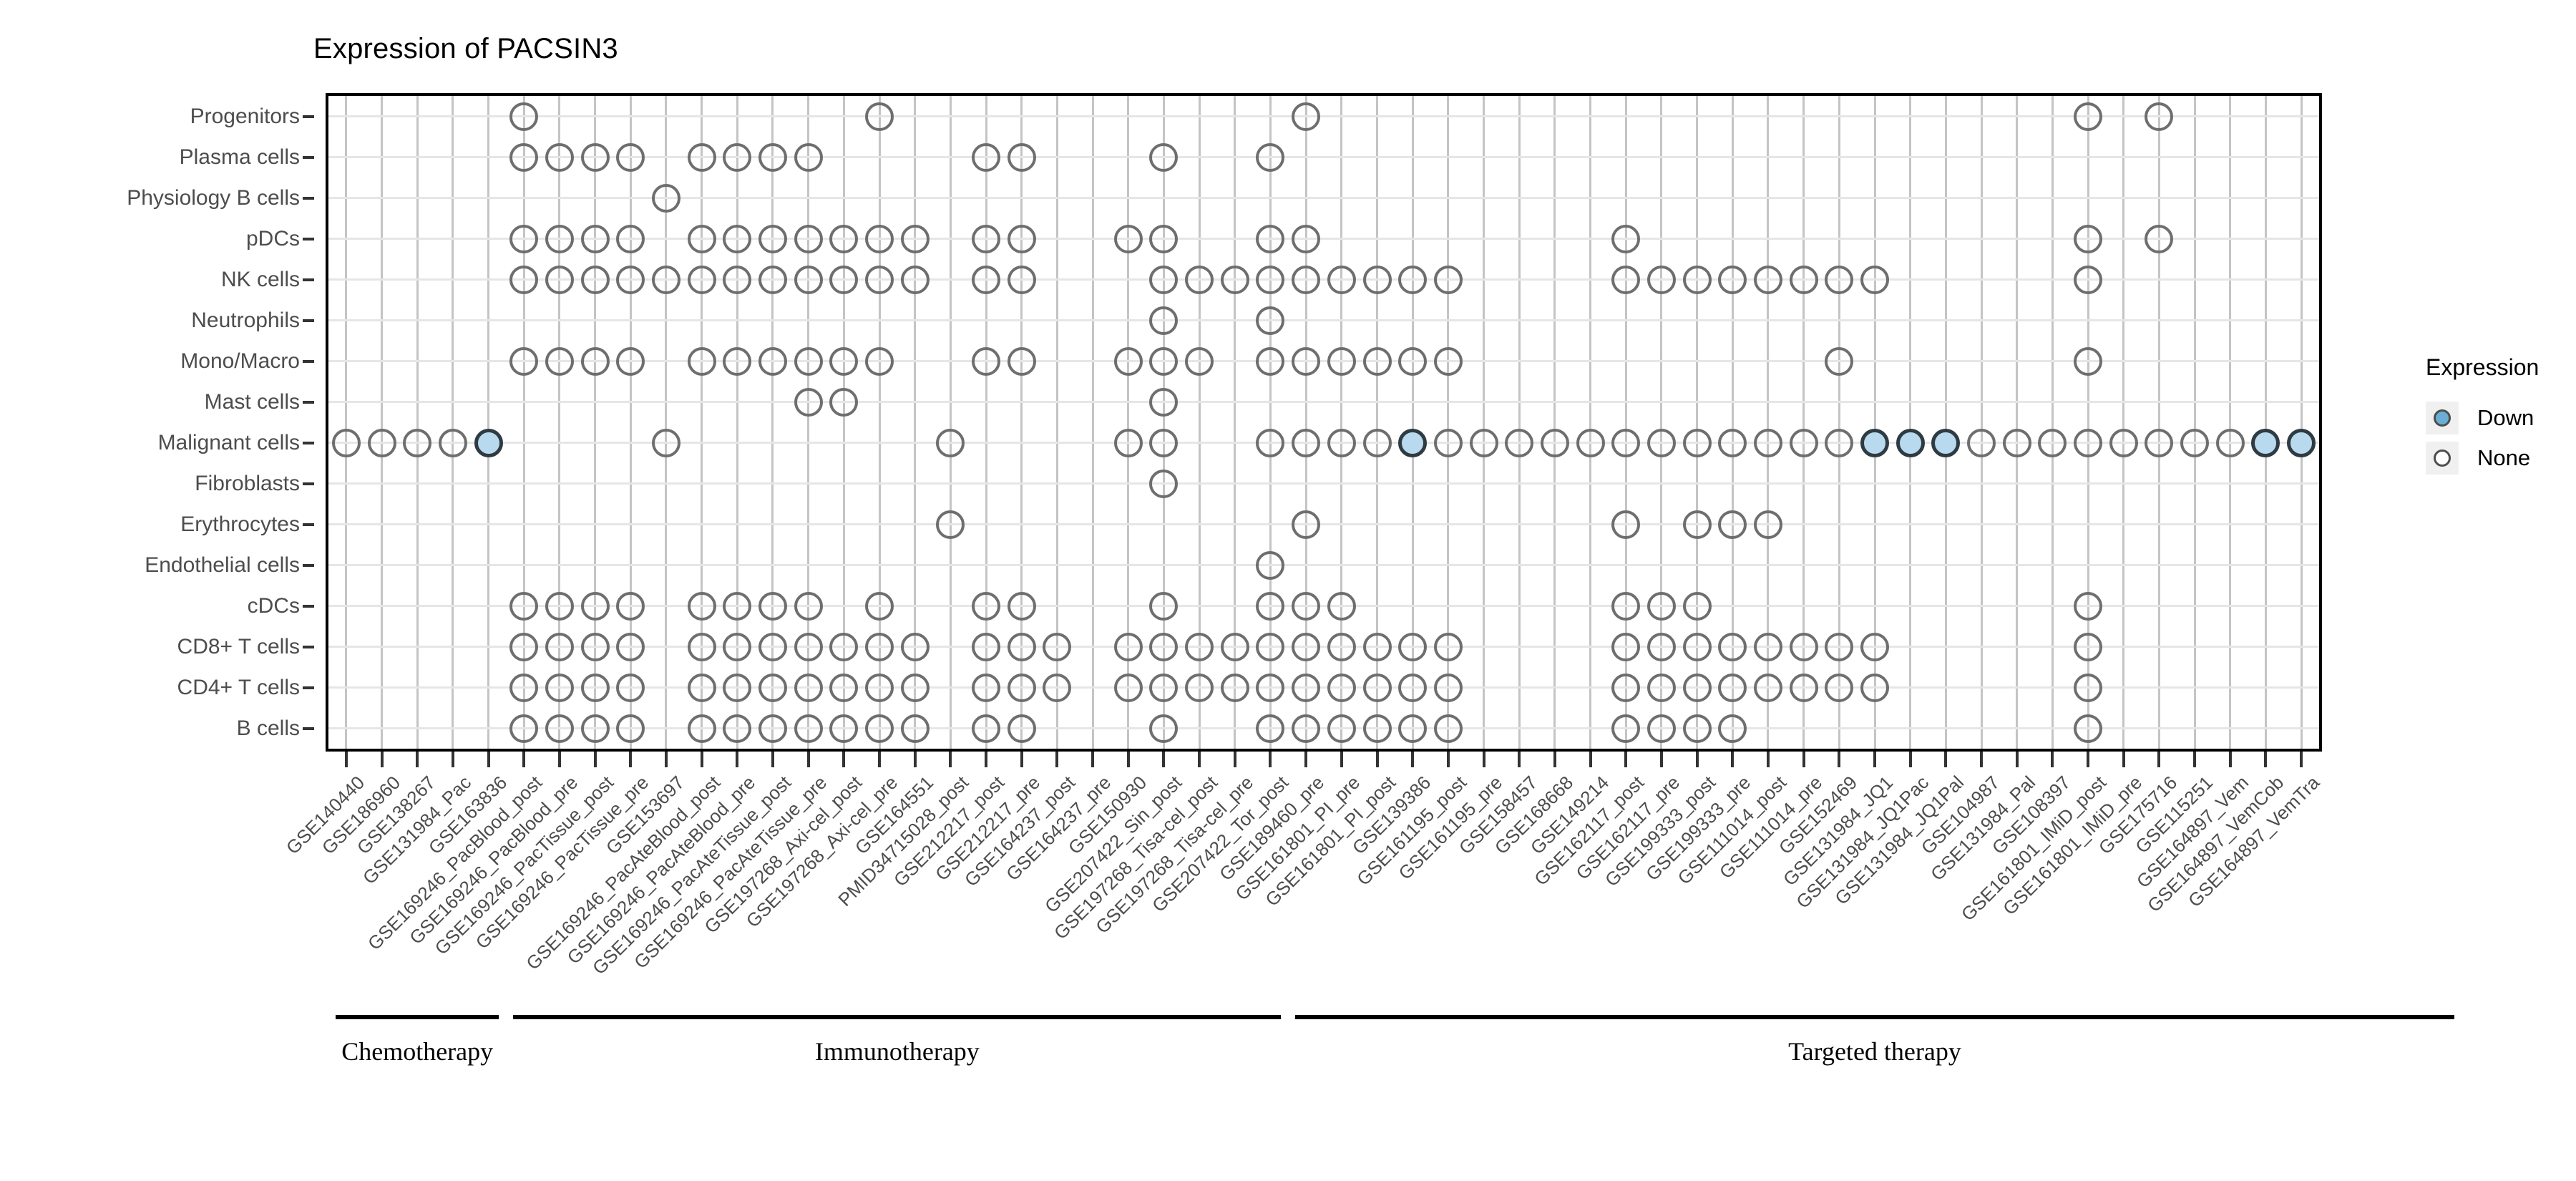 The image size is (2576, 1181). Describe the element at coordinates (2501, 458) in the screenshot. I see `legend-item: None` at that location.